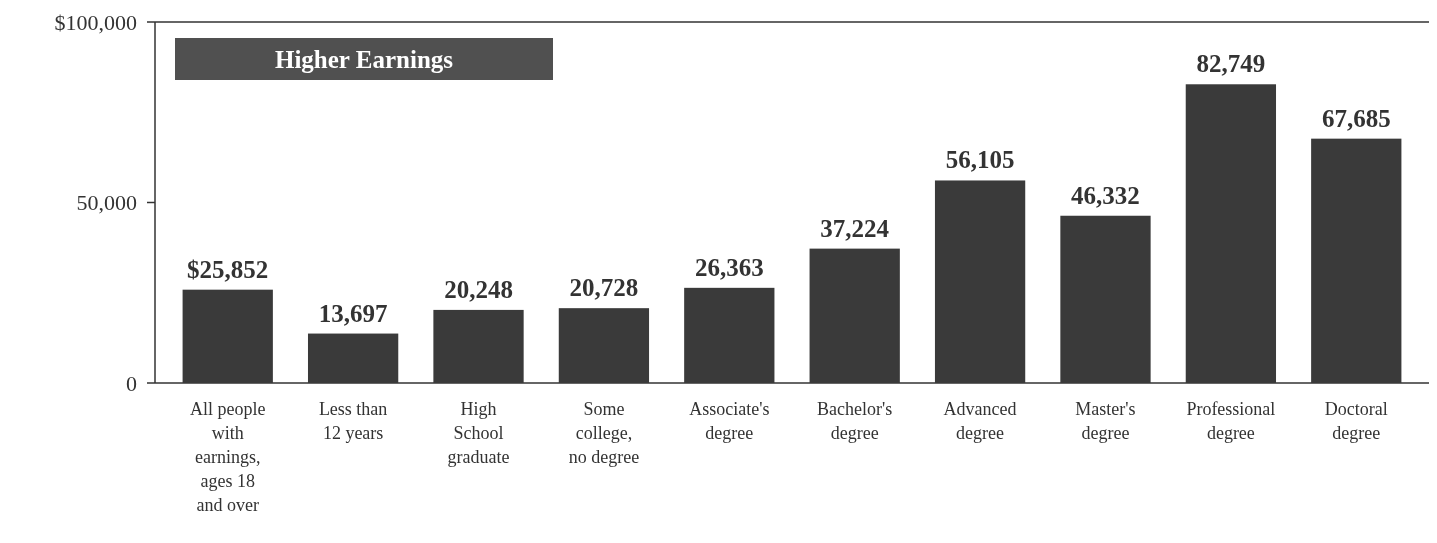 Image resolution: width=1437 pixels, height=543 pixels. I want to click on x-tick-label: Less than 12 years, so click(353, 421).